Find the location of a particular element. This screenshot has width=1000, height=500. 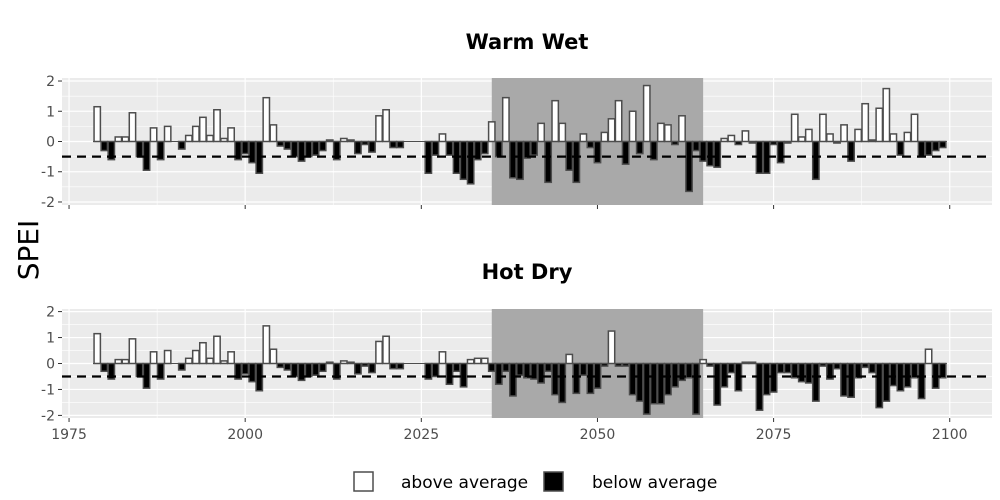

p0-y-tick-label: 2 is located at coordinates (50, 82).